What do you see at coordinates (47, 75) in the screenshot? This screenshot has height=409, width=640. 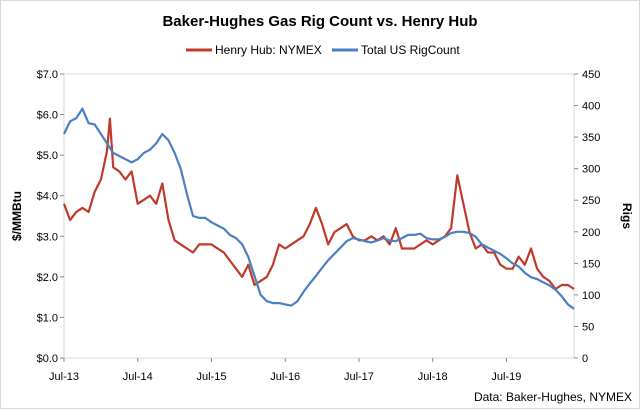 I see `left-tick-label: $7.0` at bounding box center [47, 75].